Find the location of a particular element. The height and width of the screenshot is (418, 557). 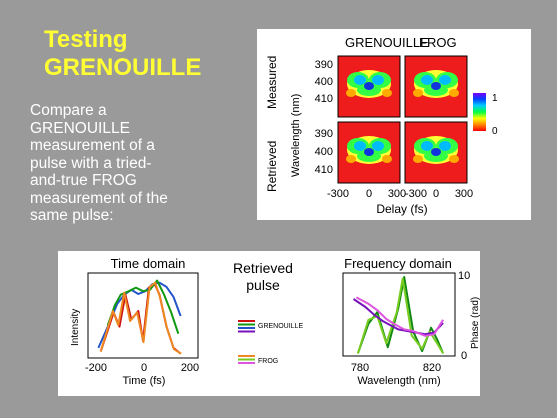

time-x-tick: 0 is located at coordinates (144, 368).